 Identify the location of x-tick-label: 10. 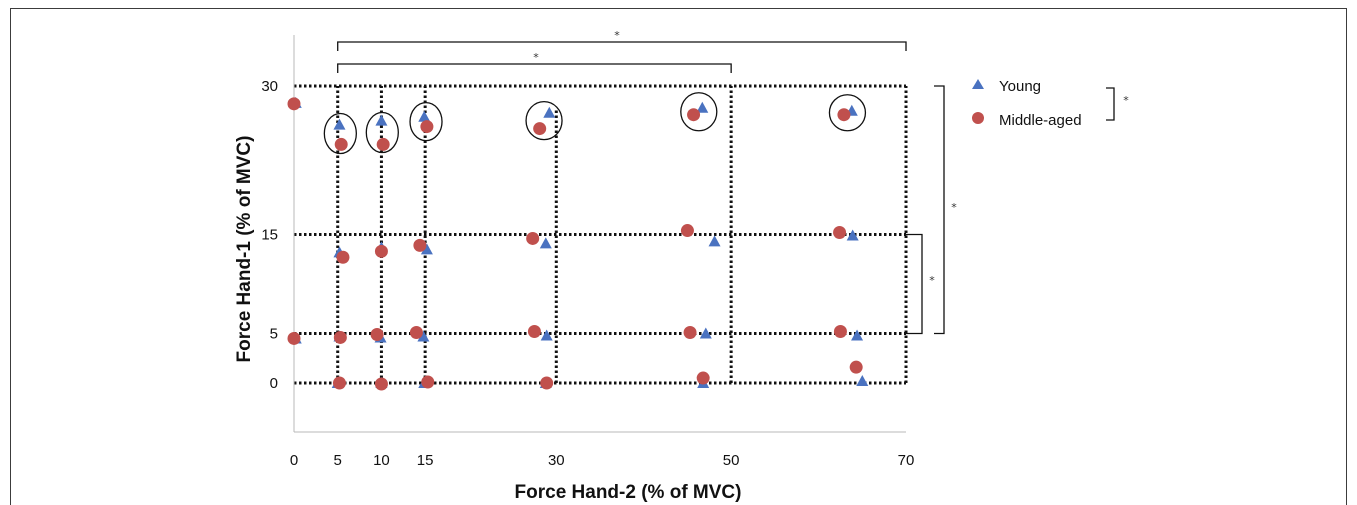
(381, 460).